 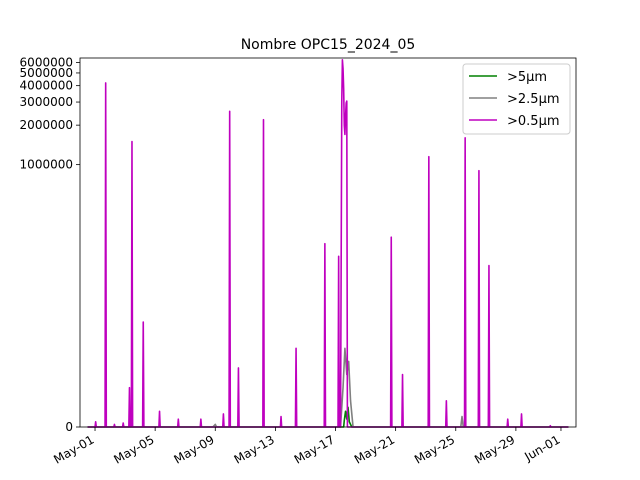 I want to click on y-tick-label: 6000000, so click(x=46, y=63).